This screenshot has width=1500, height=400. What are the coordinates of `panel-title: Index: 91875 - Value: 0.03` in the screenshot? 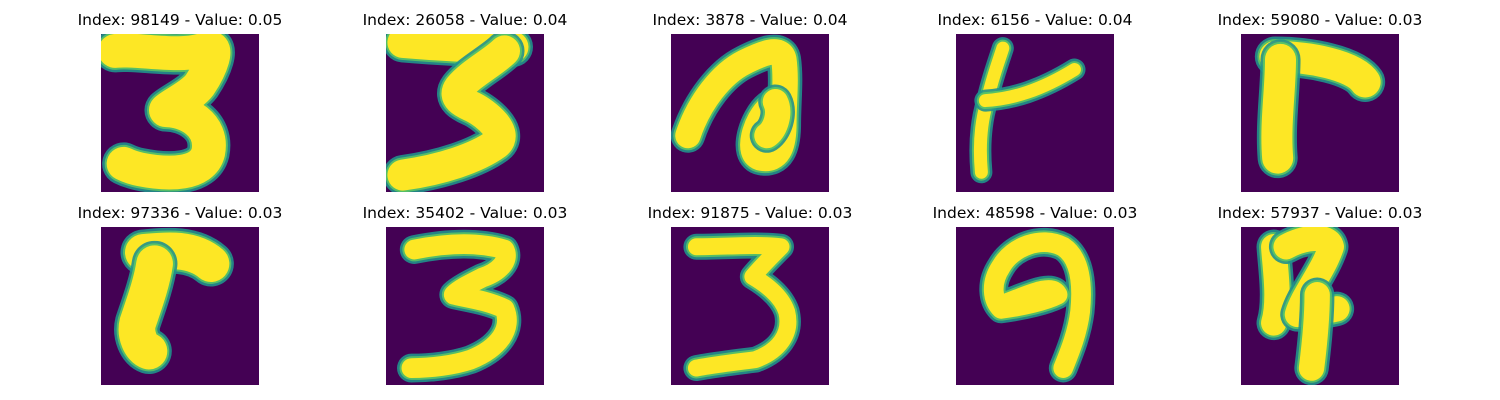 It's located at (750, 213).